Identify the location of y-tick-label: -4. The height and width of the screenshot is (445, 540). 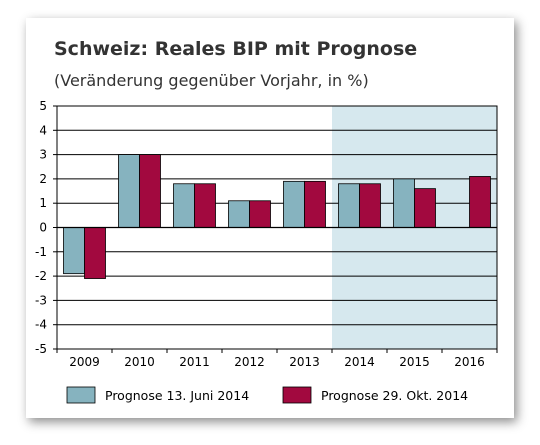
(41, 325).